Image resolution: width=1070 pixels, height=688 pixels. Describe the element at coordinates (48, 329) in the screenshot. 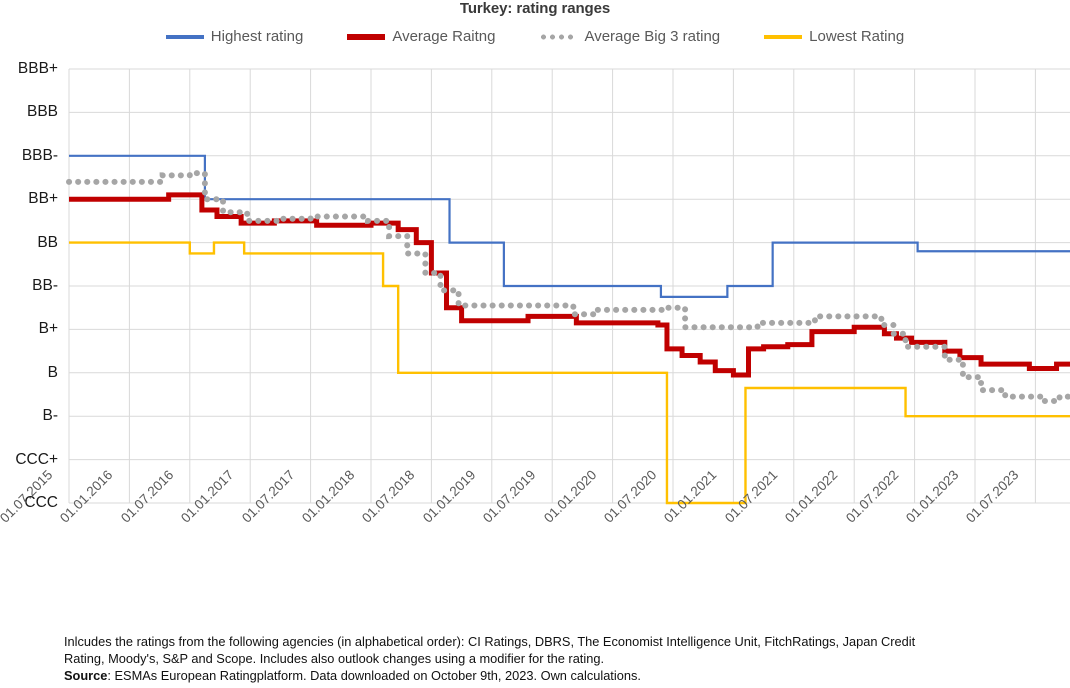

I see `y-axis-tick-label: B+` at that location.